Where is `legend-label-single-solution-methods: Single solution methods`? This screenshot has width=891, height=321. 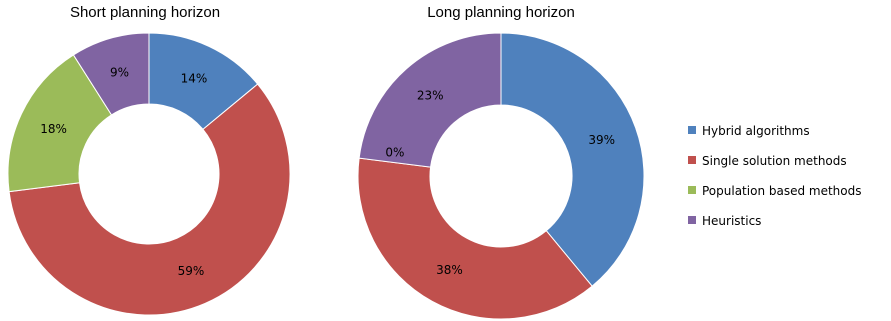 legend-label-single-solution-methods: Single solution methods is located at coordinates (774, 161).